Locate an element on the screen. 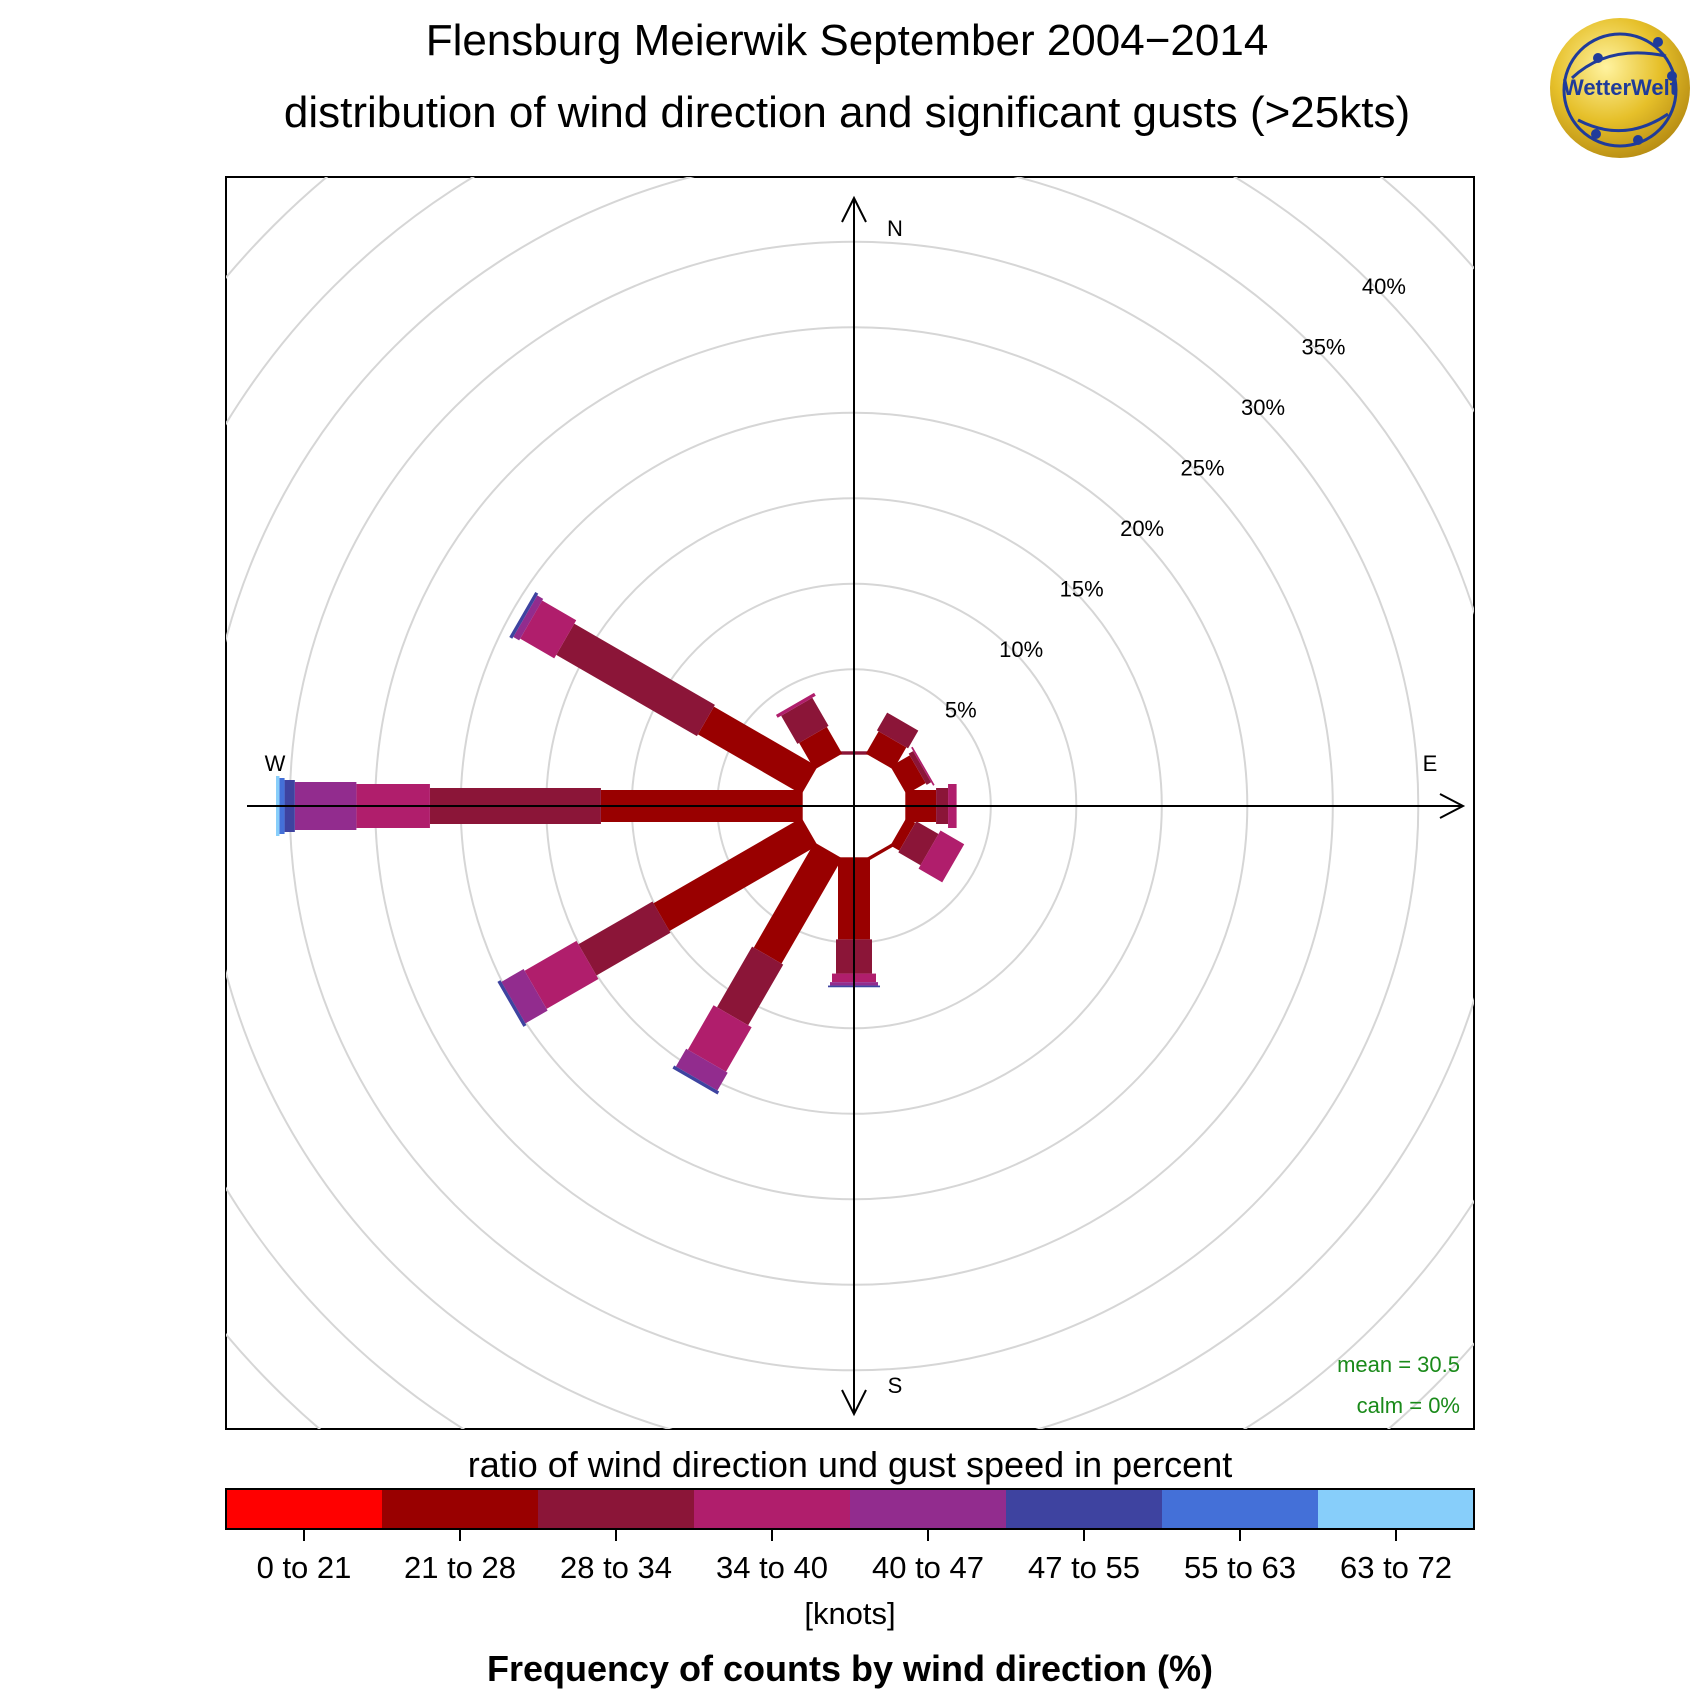  svg-text: WetterWelt is located at coordinates (1620, 87).